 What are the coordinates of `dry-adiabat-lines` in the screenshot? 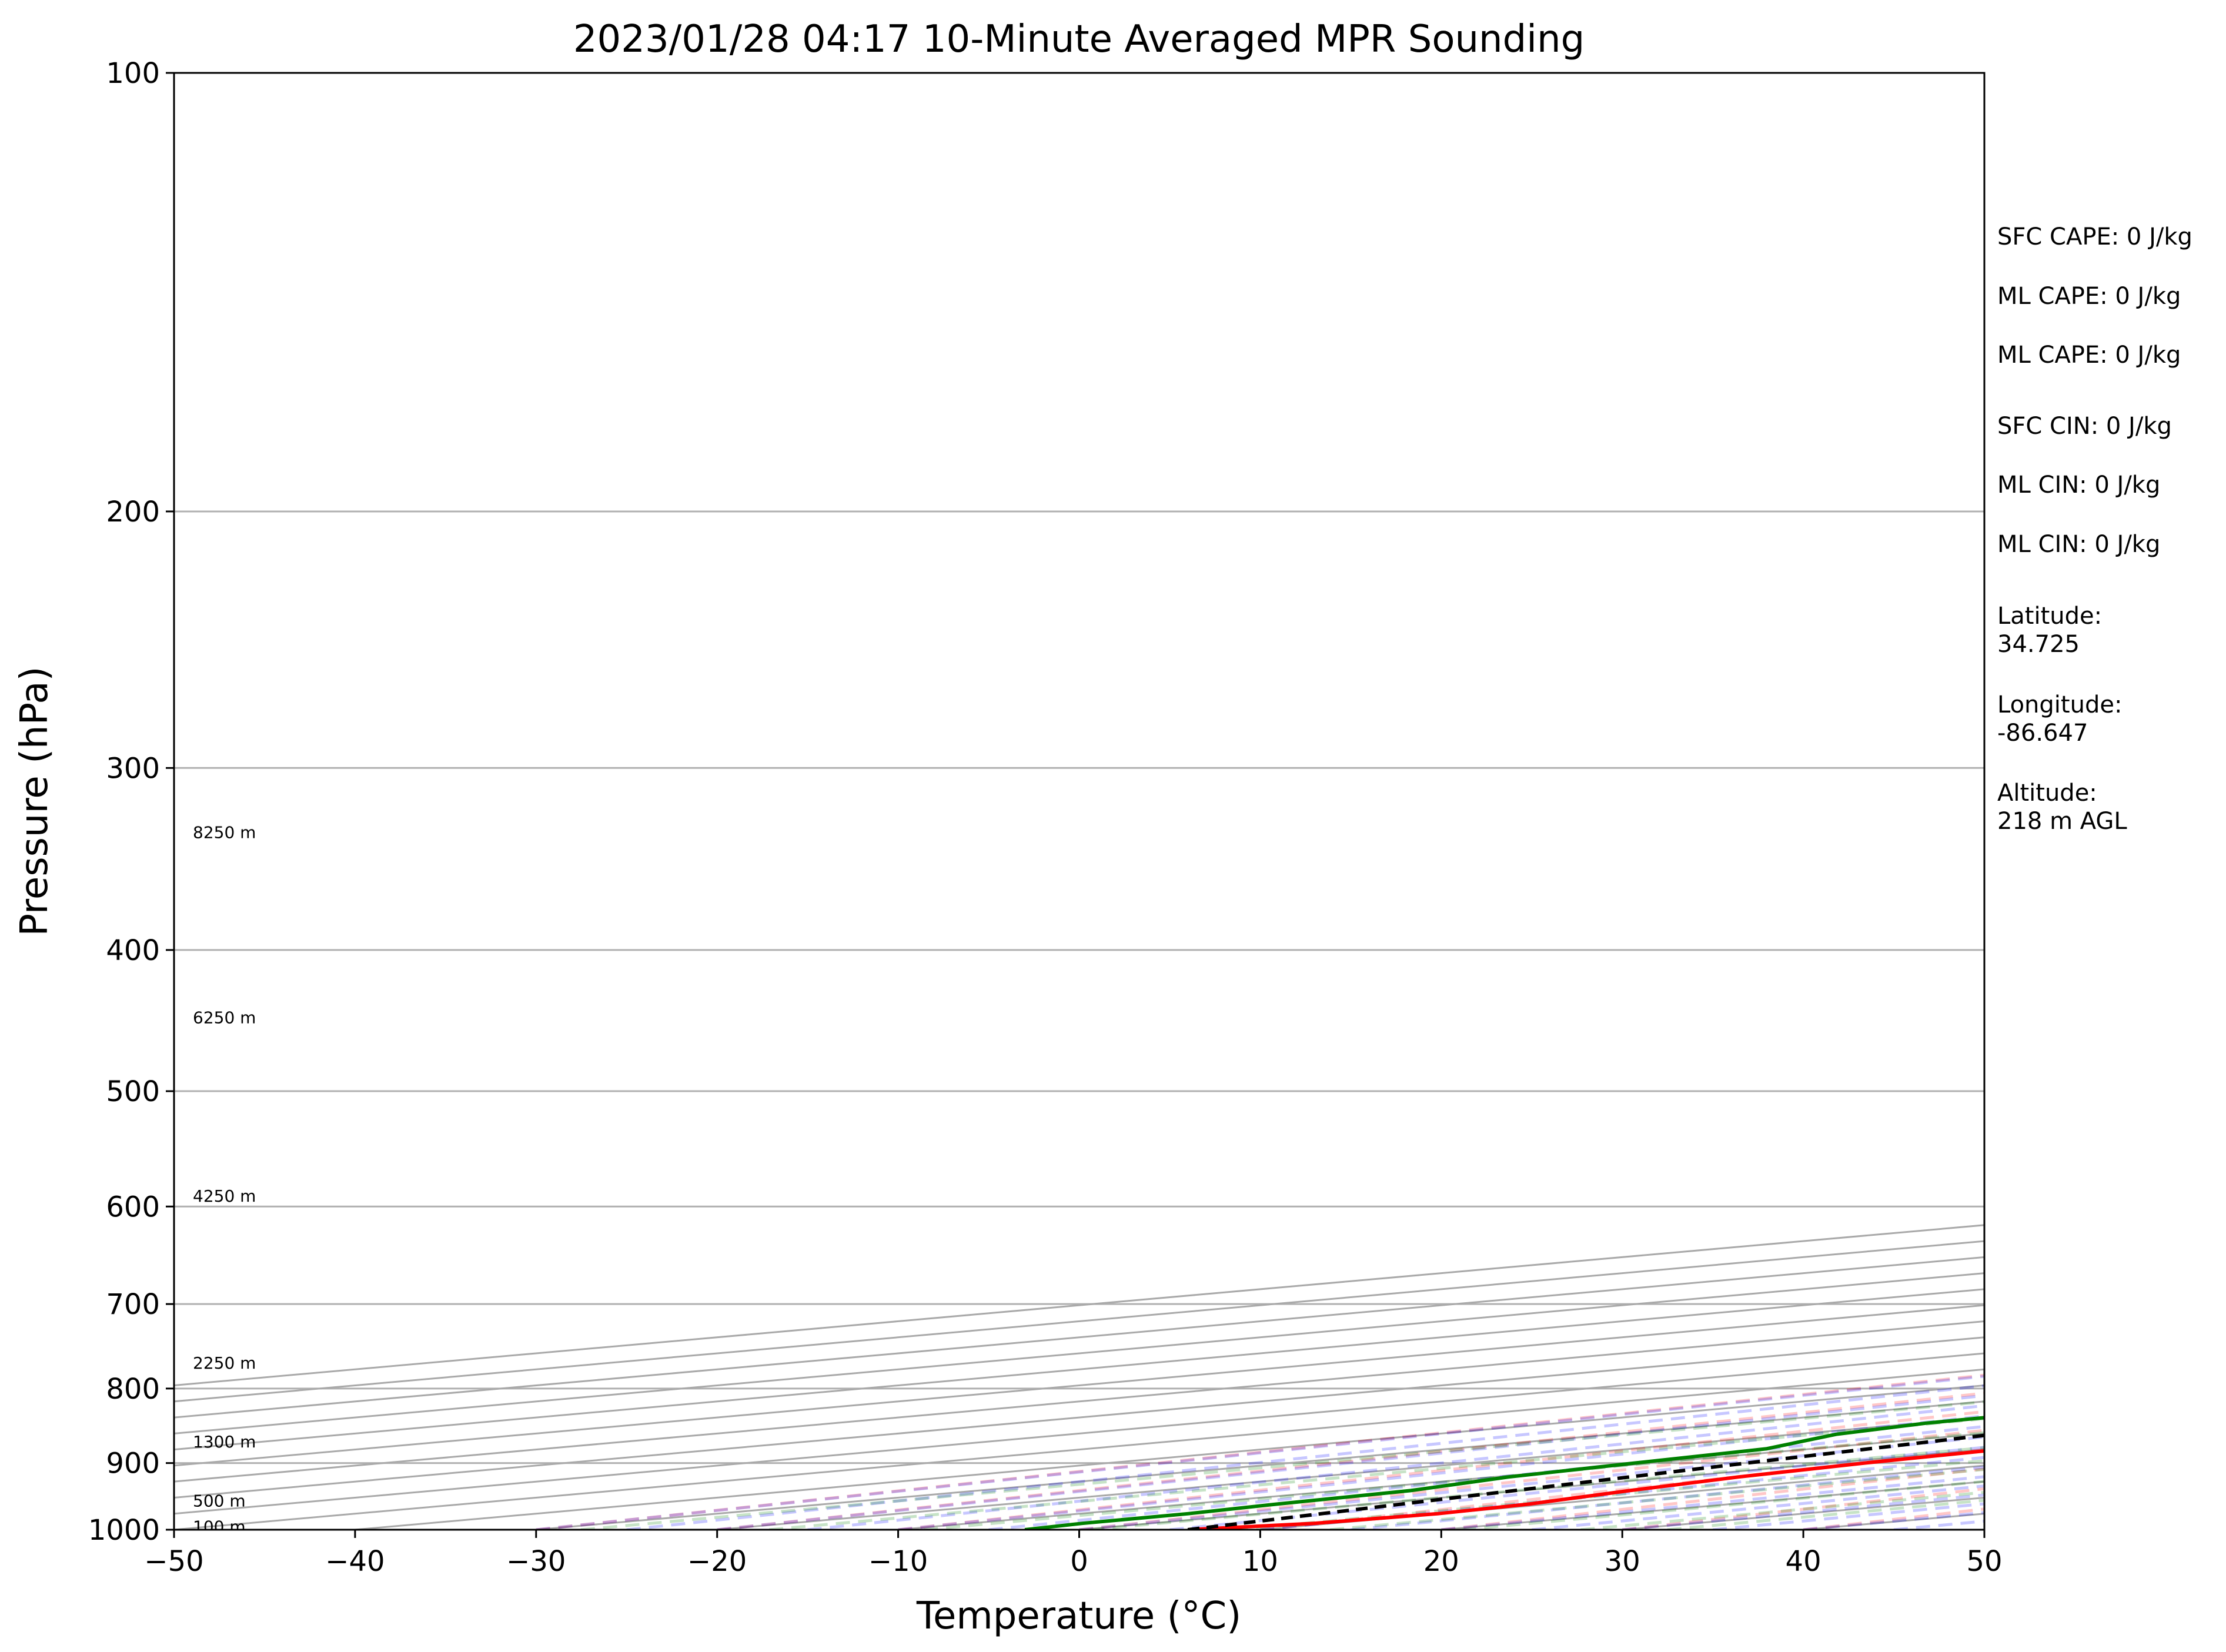 It's located at (1260, 1452).